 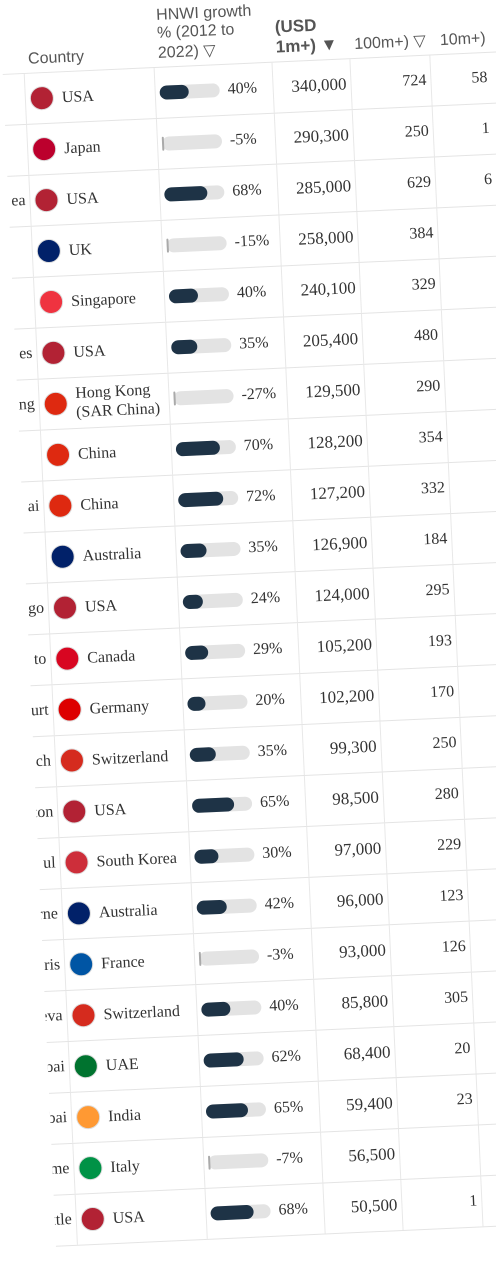 I want to click on country-cell: South Korea, so click(x=125, y=860).